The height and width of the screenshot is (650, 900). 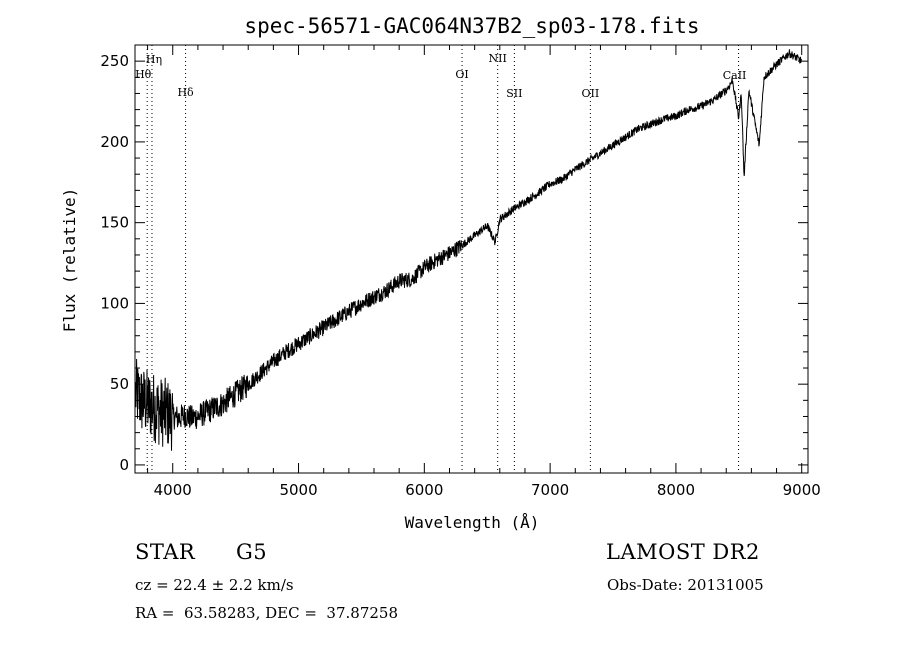 What do you see at coordinates (471, 26) in the screenshot?
I see `chart-title: spec-56571-GAC064N37B2_sp03-178.fits` at bounding box center [471, 26].